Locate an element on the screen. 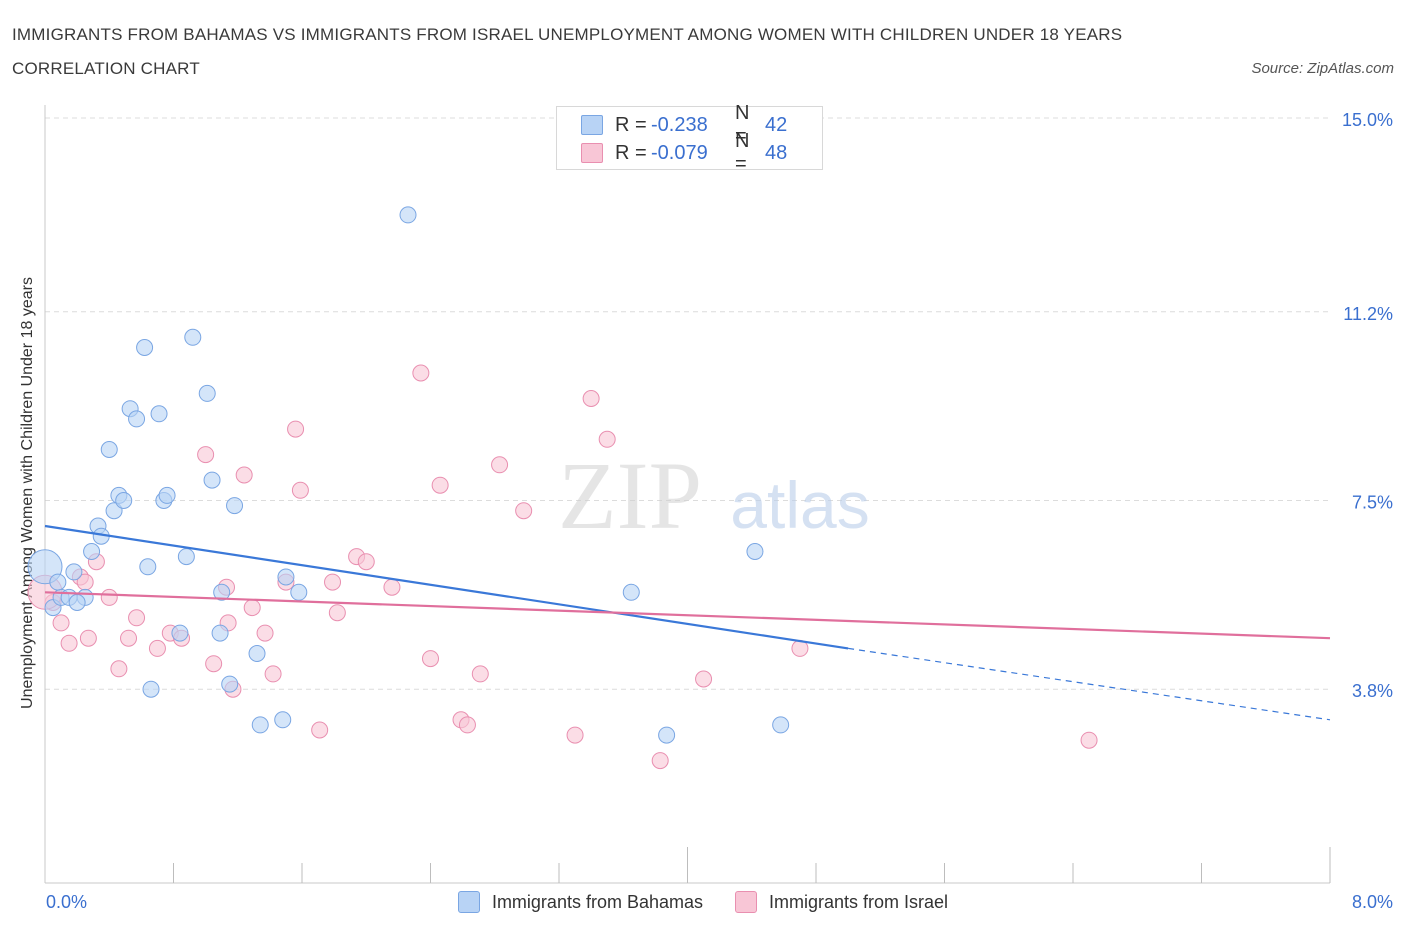  y-tick-label: 11.2% is located at coordinates (1368, 314).